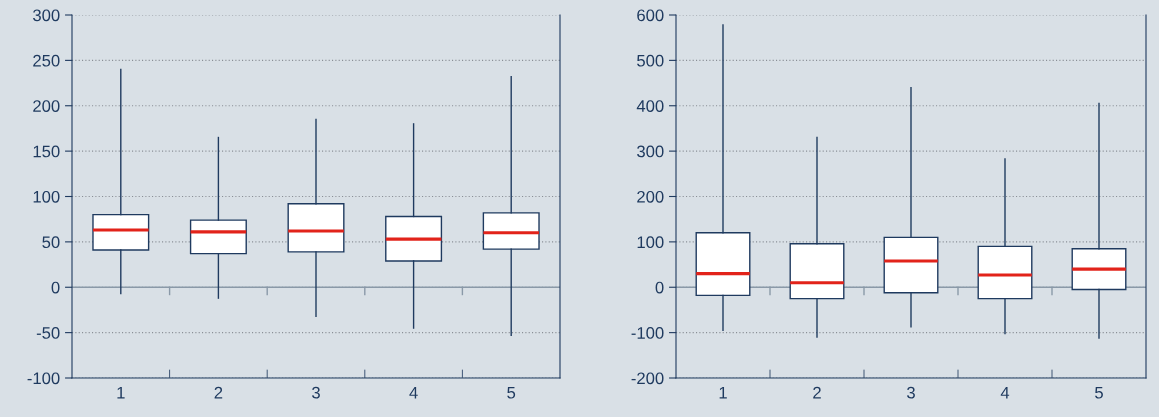 This screenshot has width=1159, height=417. Describe the element at coordinates (650, 60) in the screenshot. I see `y-tick-label: 500` at that location.